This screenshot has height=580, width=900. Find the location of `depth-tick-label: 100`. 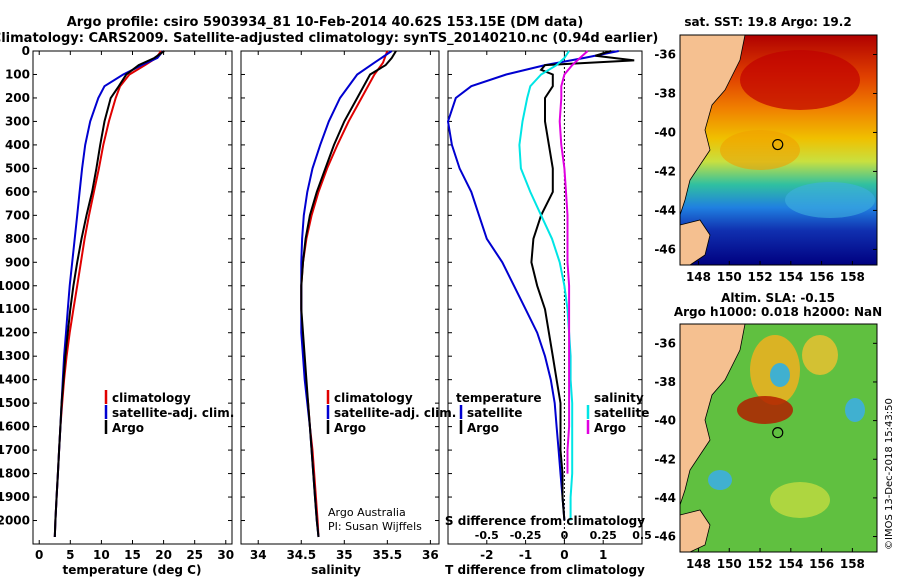

depth-tick-label: 100 is located at coordinates (17, 74).